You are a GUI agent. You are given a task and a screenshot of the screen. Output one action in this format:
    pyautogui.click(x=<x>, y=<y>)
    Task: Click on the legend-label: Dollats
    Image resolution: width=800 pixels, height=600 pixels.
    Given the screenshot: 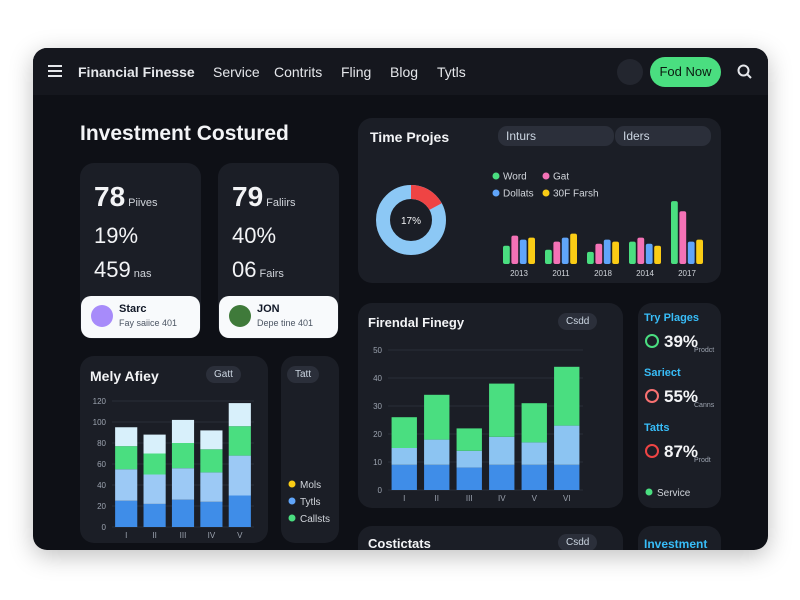 What is the action you would take?
    pyautogui.click(x=518, y=194)
    